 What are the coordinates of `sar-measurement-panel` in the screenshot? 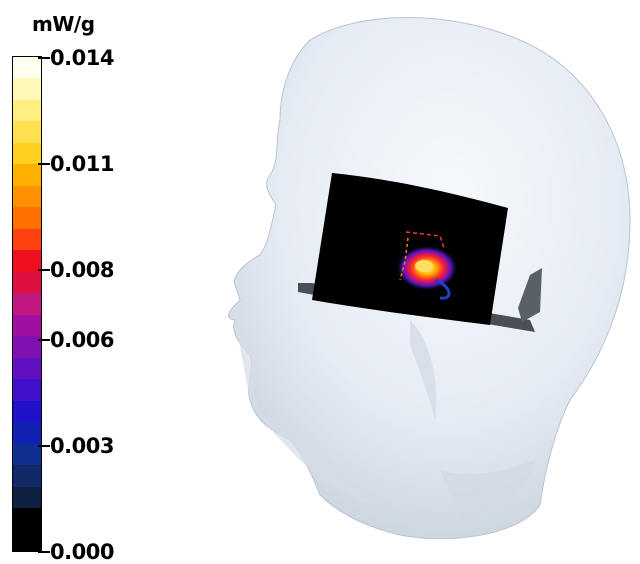 It's located at (410, 249).